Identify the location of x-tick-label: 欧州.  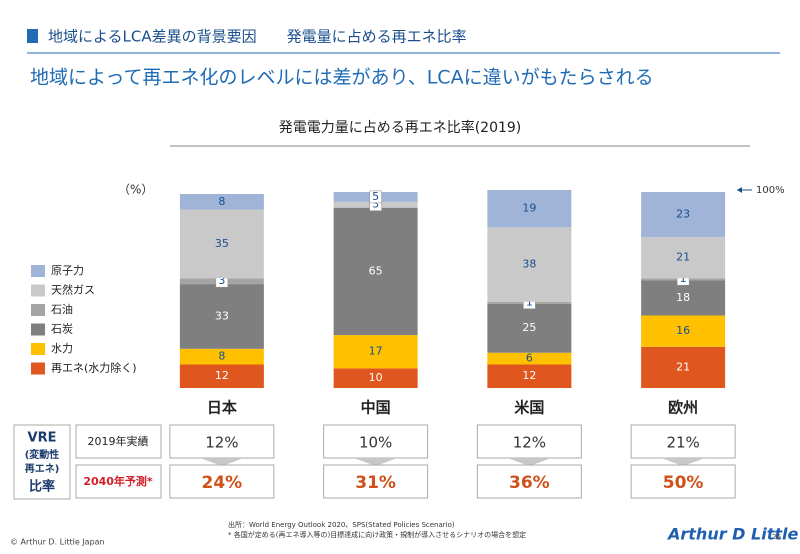
(683, 408).